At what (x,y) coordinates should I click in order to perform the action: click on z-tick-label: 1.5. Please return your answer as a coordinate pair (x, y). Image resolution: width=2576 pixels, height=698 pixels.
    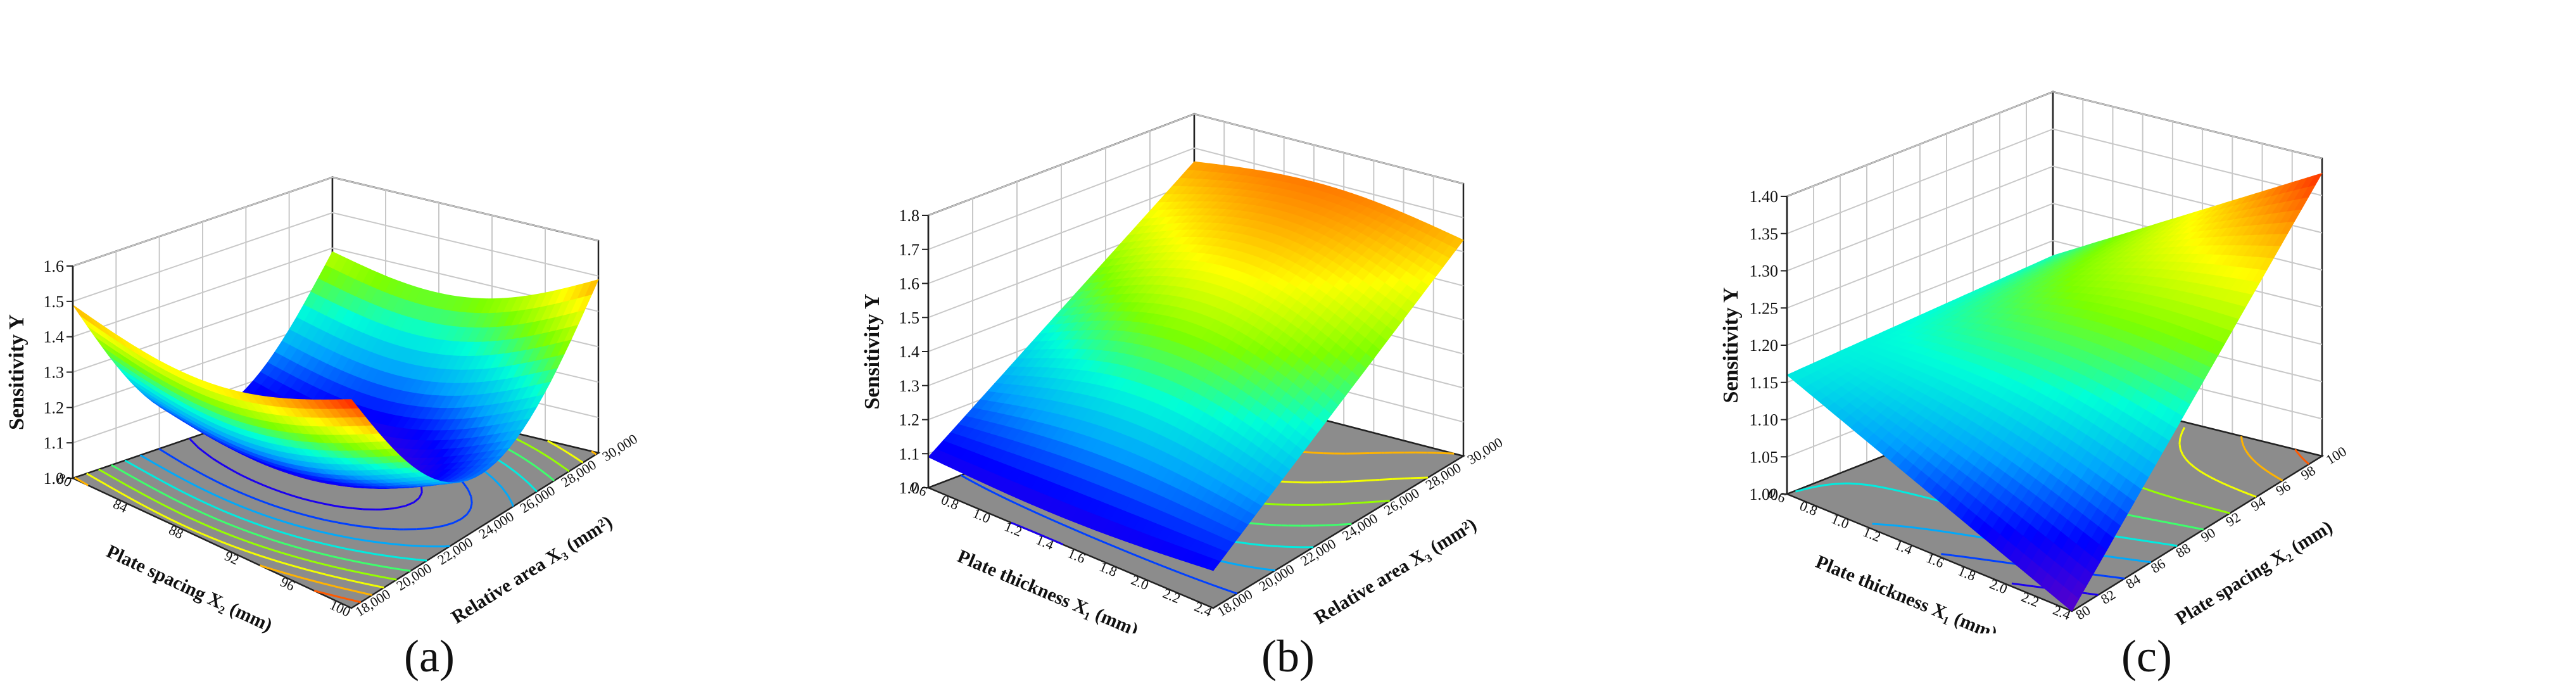
    Looking at the image, I should click on (909, 317).